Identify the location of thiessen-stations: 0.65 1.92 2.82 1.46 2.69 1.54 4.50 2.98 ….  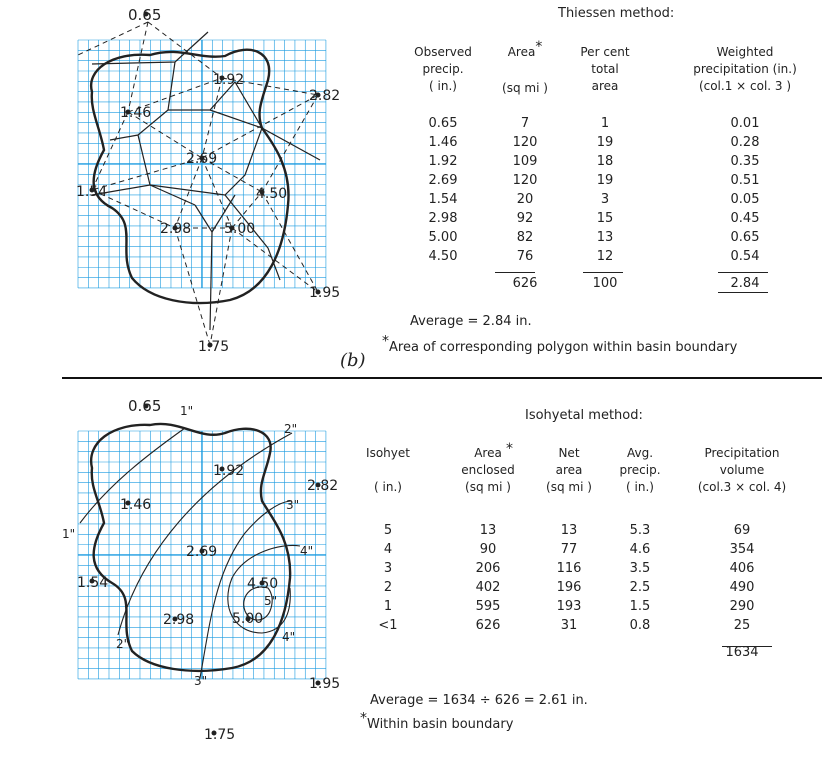
(208, 180).